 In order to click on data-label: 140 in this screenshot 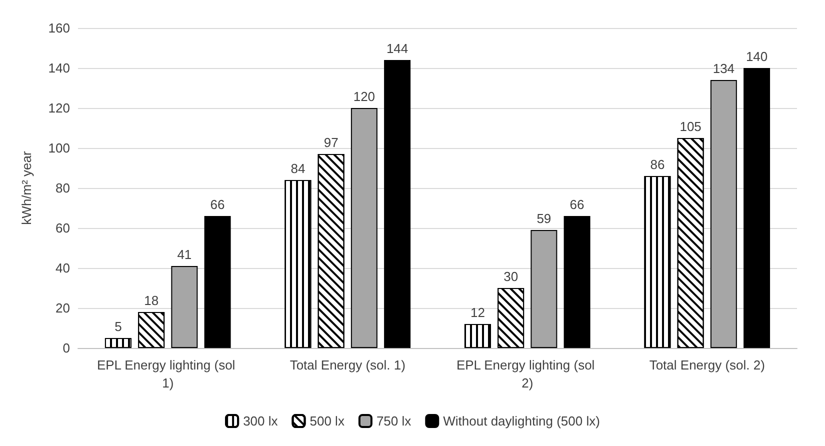, I will do `click(757, 56)`.